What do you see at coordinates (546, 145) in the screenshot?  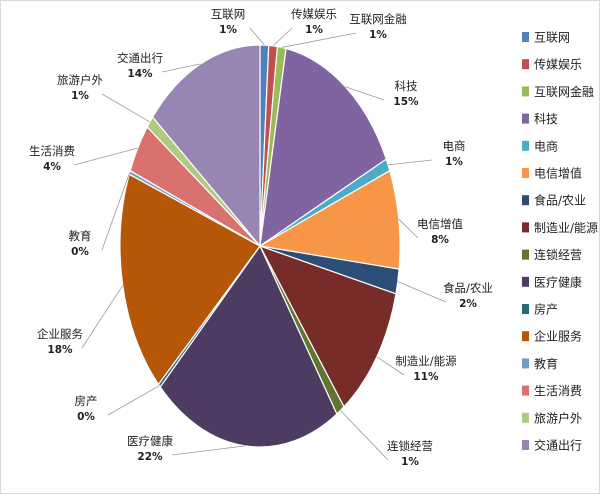 I see `legend-item-label: 电商` at bounding box center [546, 145].